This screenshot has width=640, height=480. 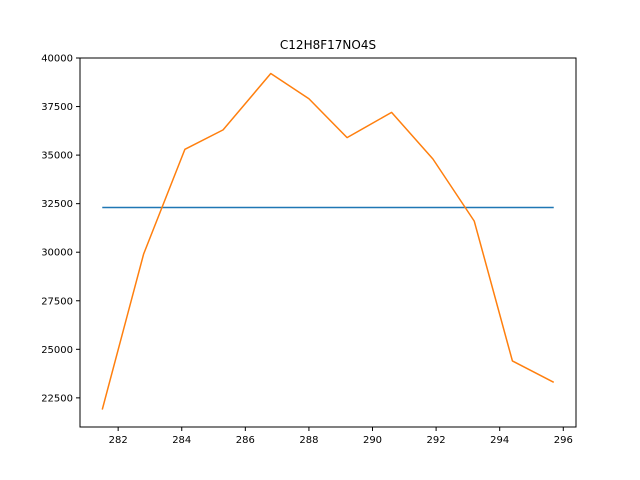 What do you see at coordinates (308, 440) in the screenshot?
I see `x-tick-label: 288` at bounding box center [308, 440].